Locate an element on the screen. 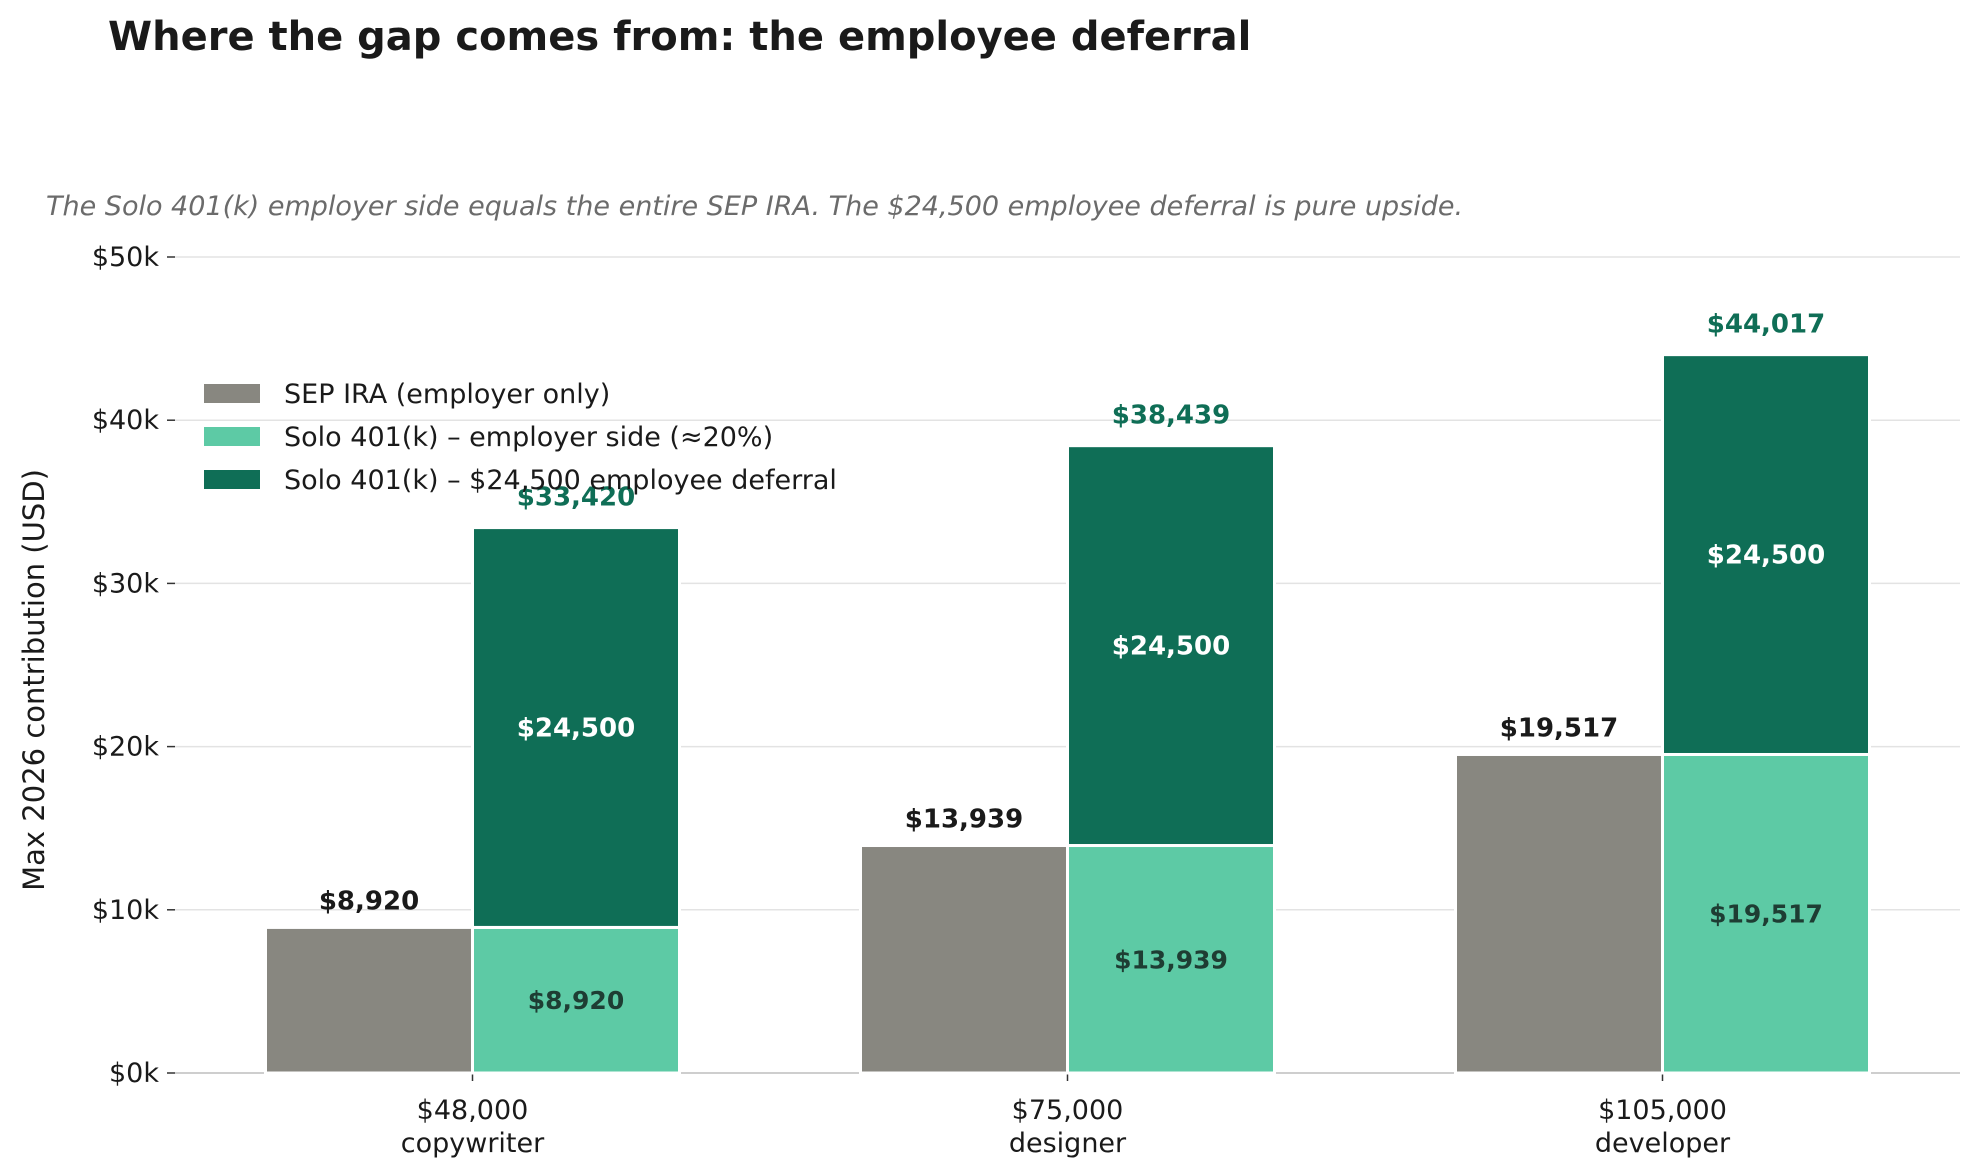 The width and height of the screenshot is (1974, 1171). x-tick-label-role: developer is located at coordinates (1663, 1143).